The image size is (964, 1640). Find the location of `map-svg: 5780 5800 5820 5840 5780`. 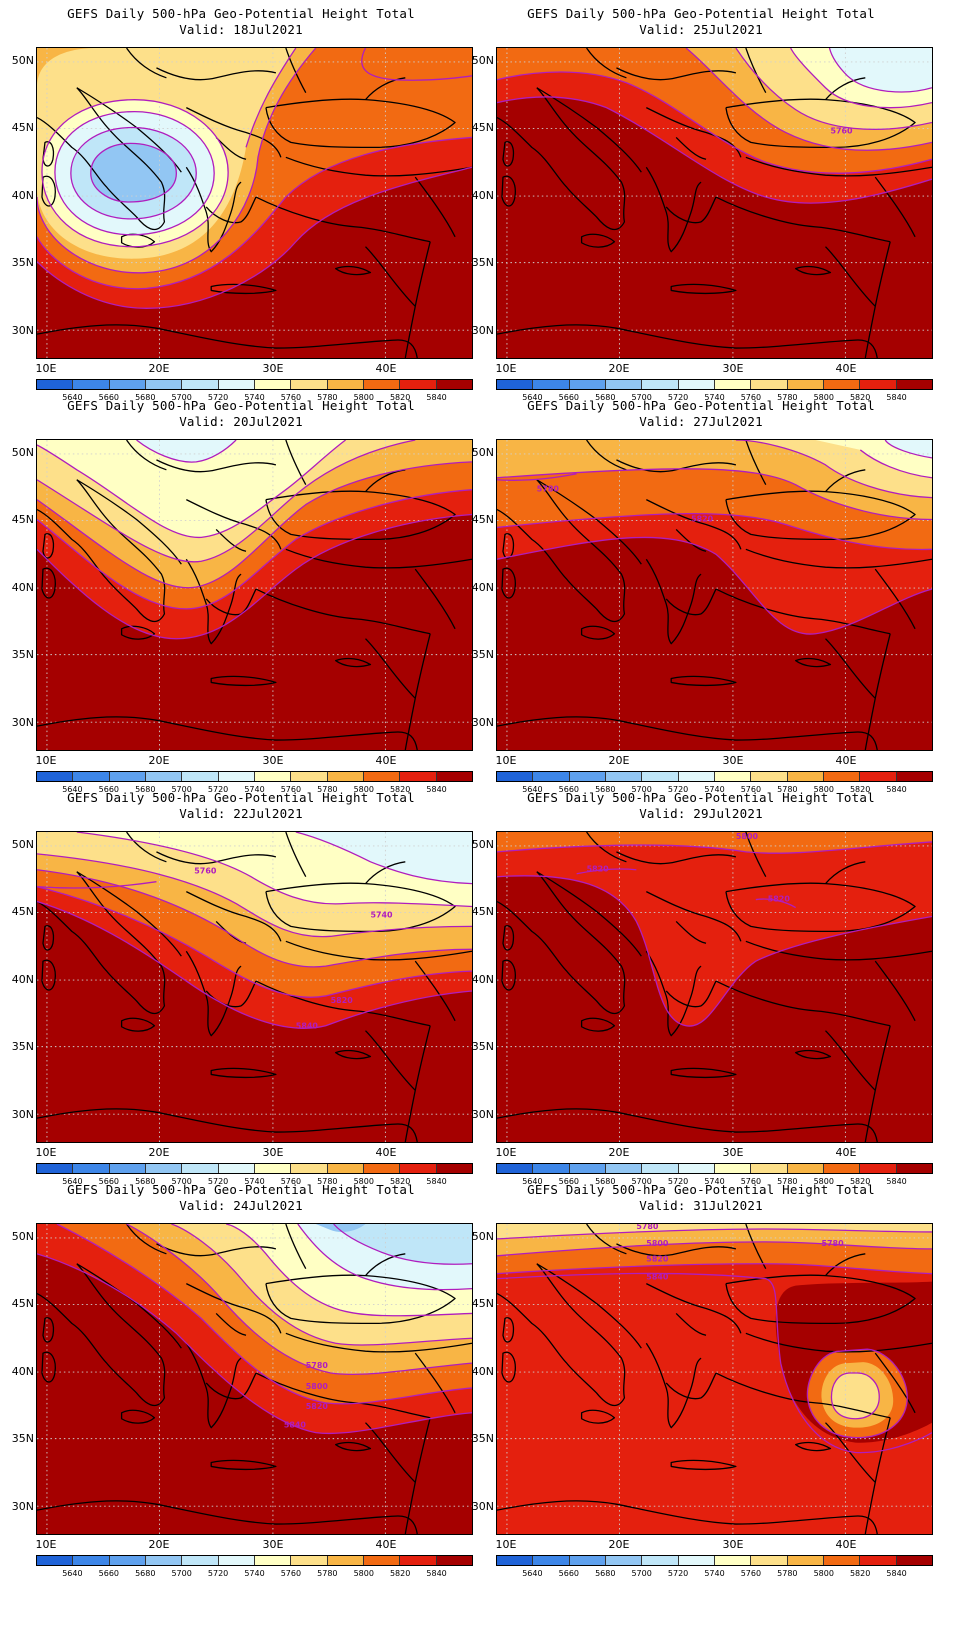

map-svg: 5780 5800 5820 5840 5780 is located at coordinates (714, 1379).